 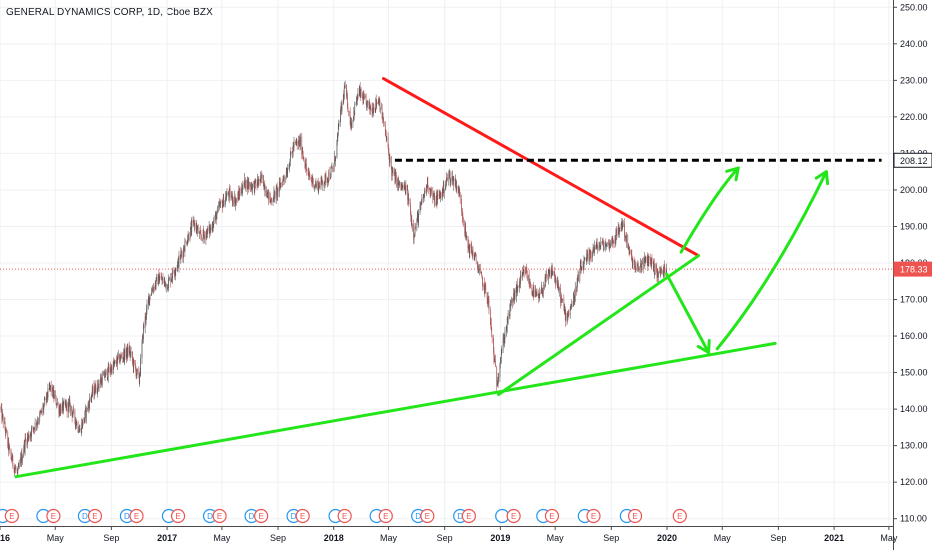 What do you see at coordinates (541, 167) in the screenshot?
I see `trendline-red` at bounding box center [541, 167].